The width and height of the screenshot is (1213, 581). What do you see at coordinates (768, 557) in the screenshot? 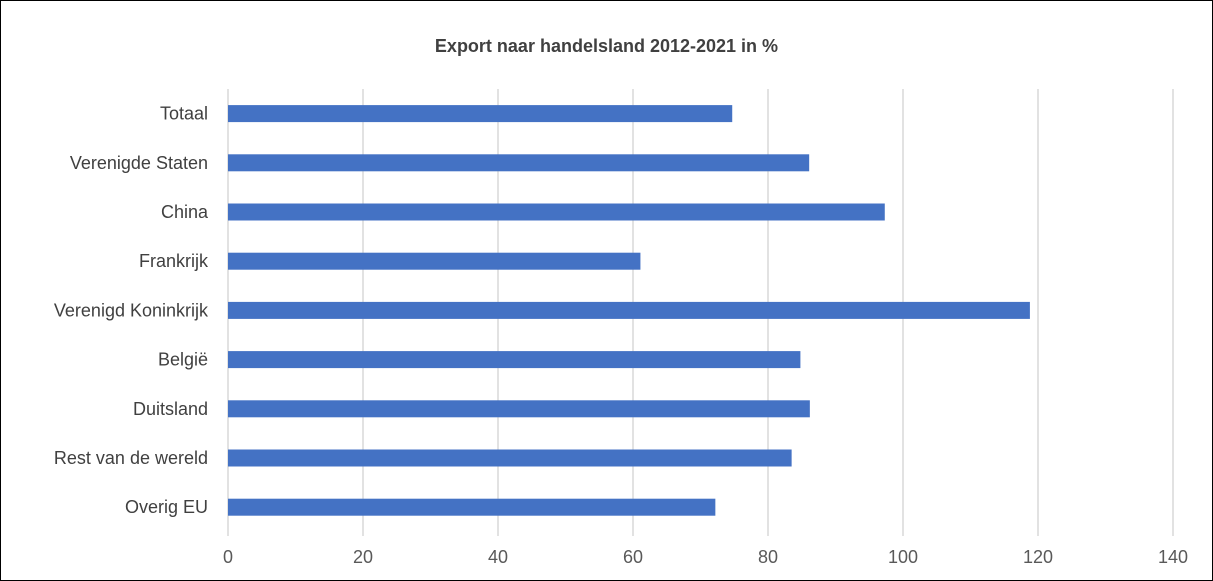
I see `x-tick-label: 80` at bounding box center [768, 557].